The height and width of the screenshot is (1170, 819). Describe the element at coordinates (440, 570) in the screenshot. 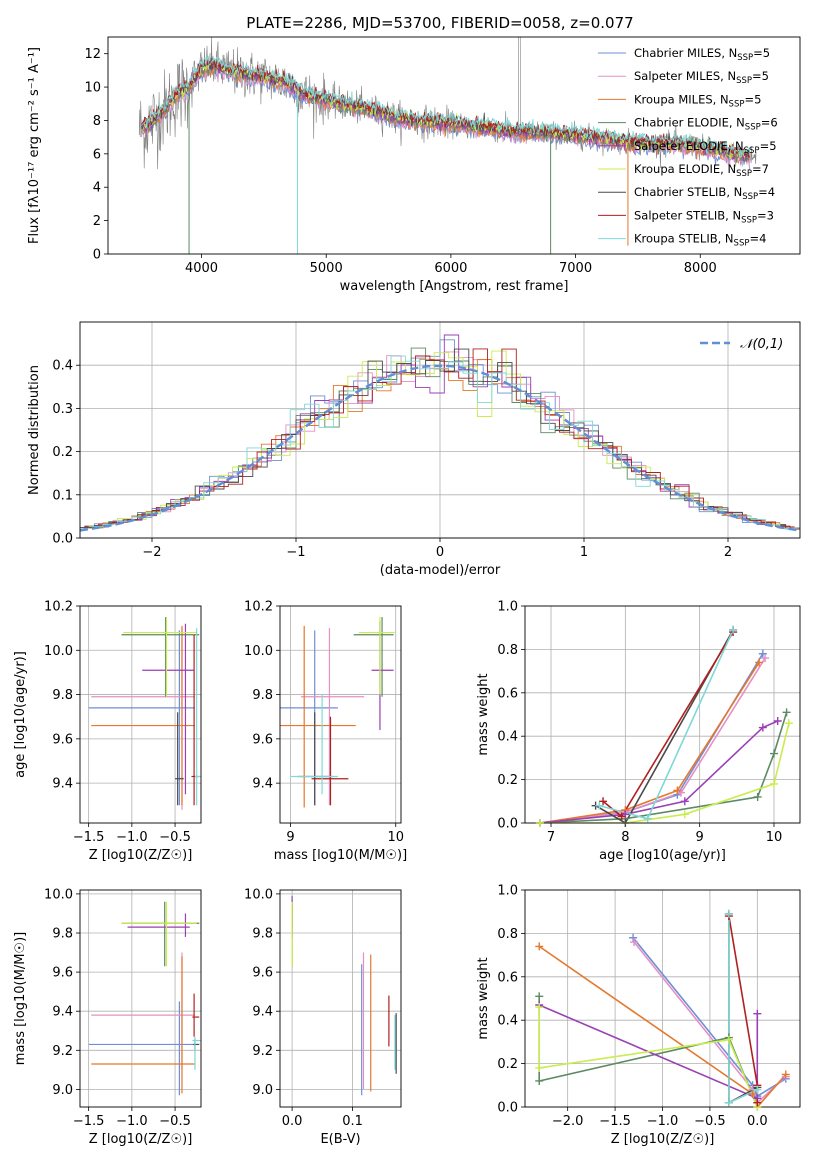

I see `x-axis-label: (data-model)/error` at that location.